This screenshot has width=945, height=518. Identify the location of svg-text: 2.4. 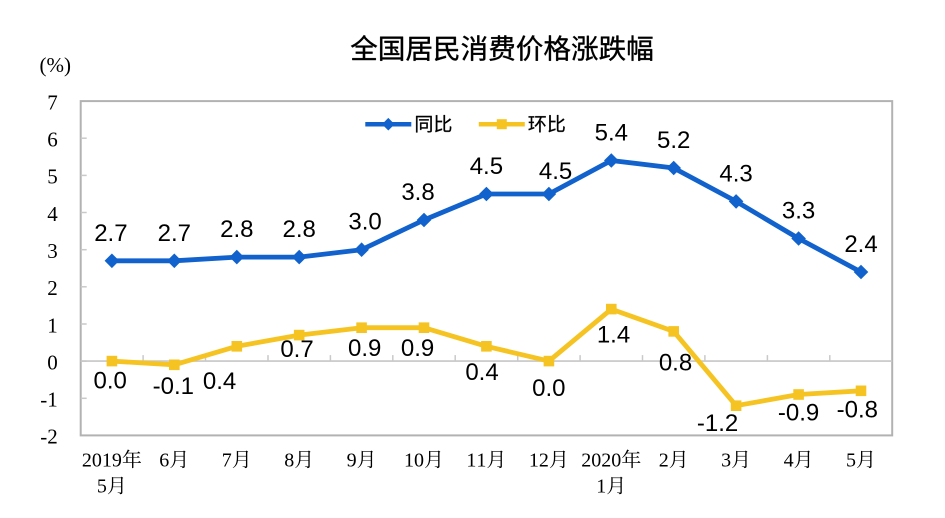
(860, 244).